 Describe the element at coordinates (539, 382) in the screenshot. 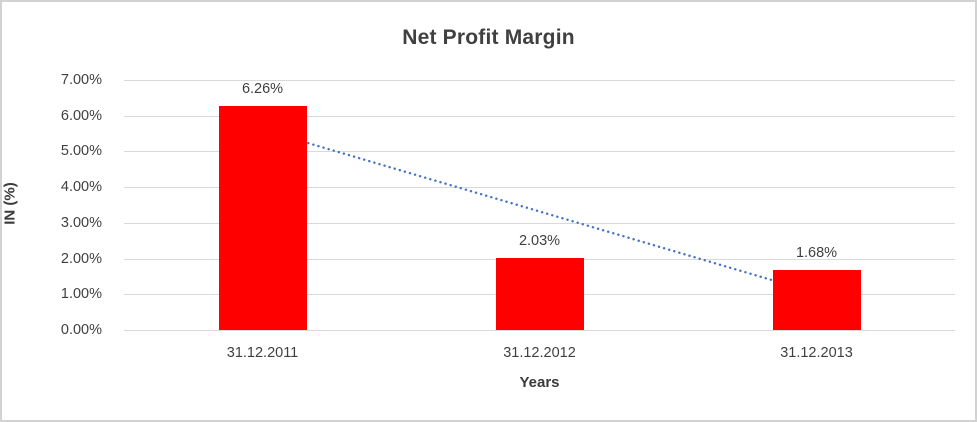

I see `x-axis-title: Years` at that location.